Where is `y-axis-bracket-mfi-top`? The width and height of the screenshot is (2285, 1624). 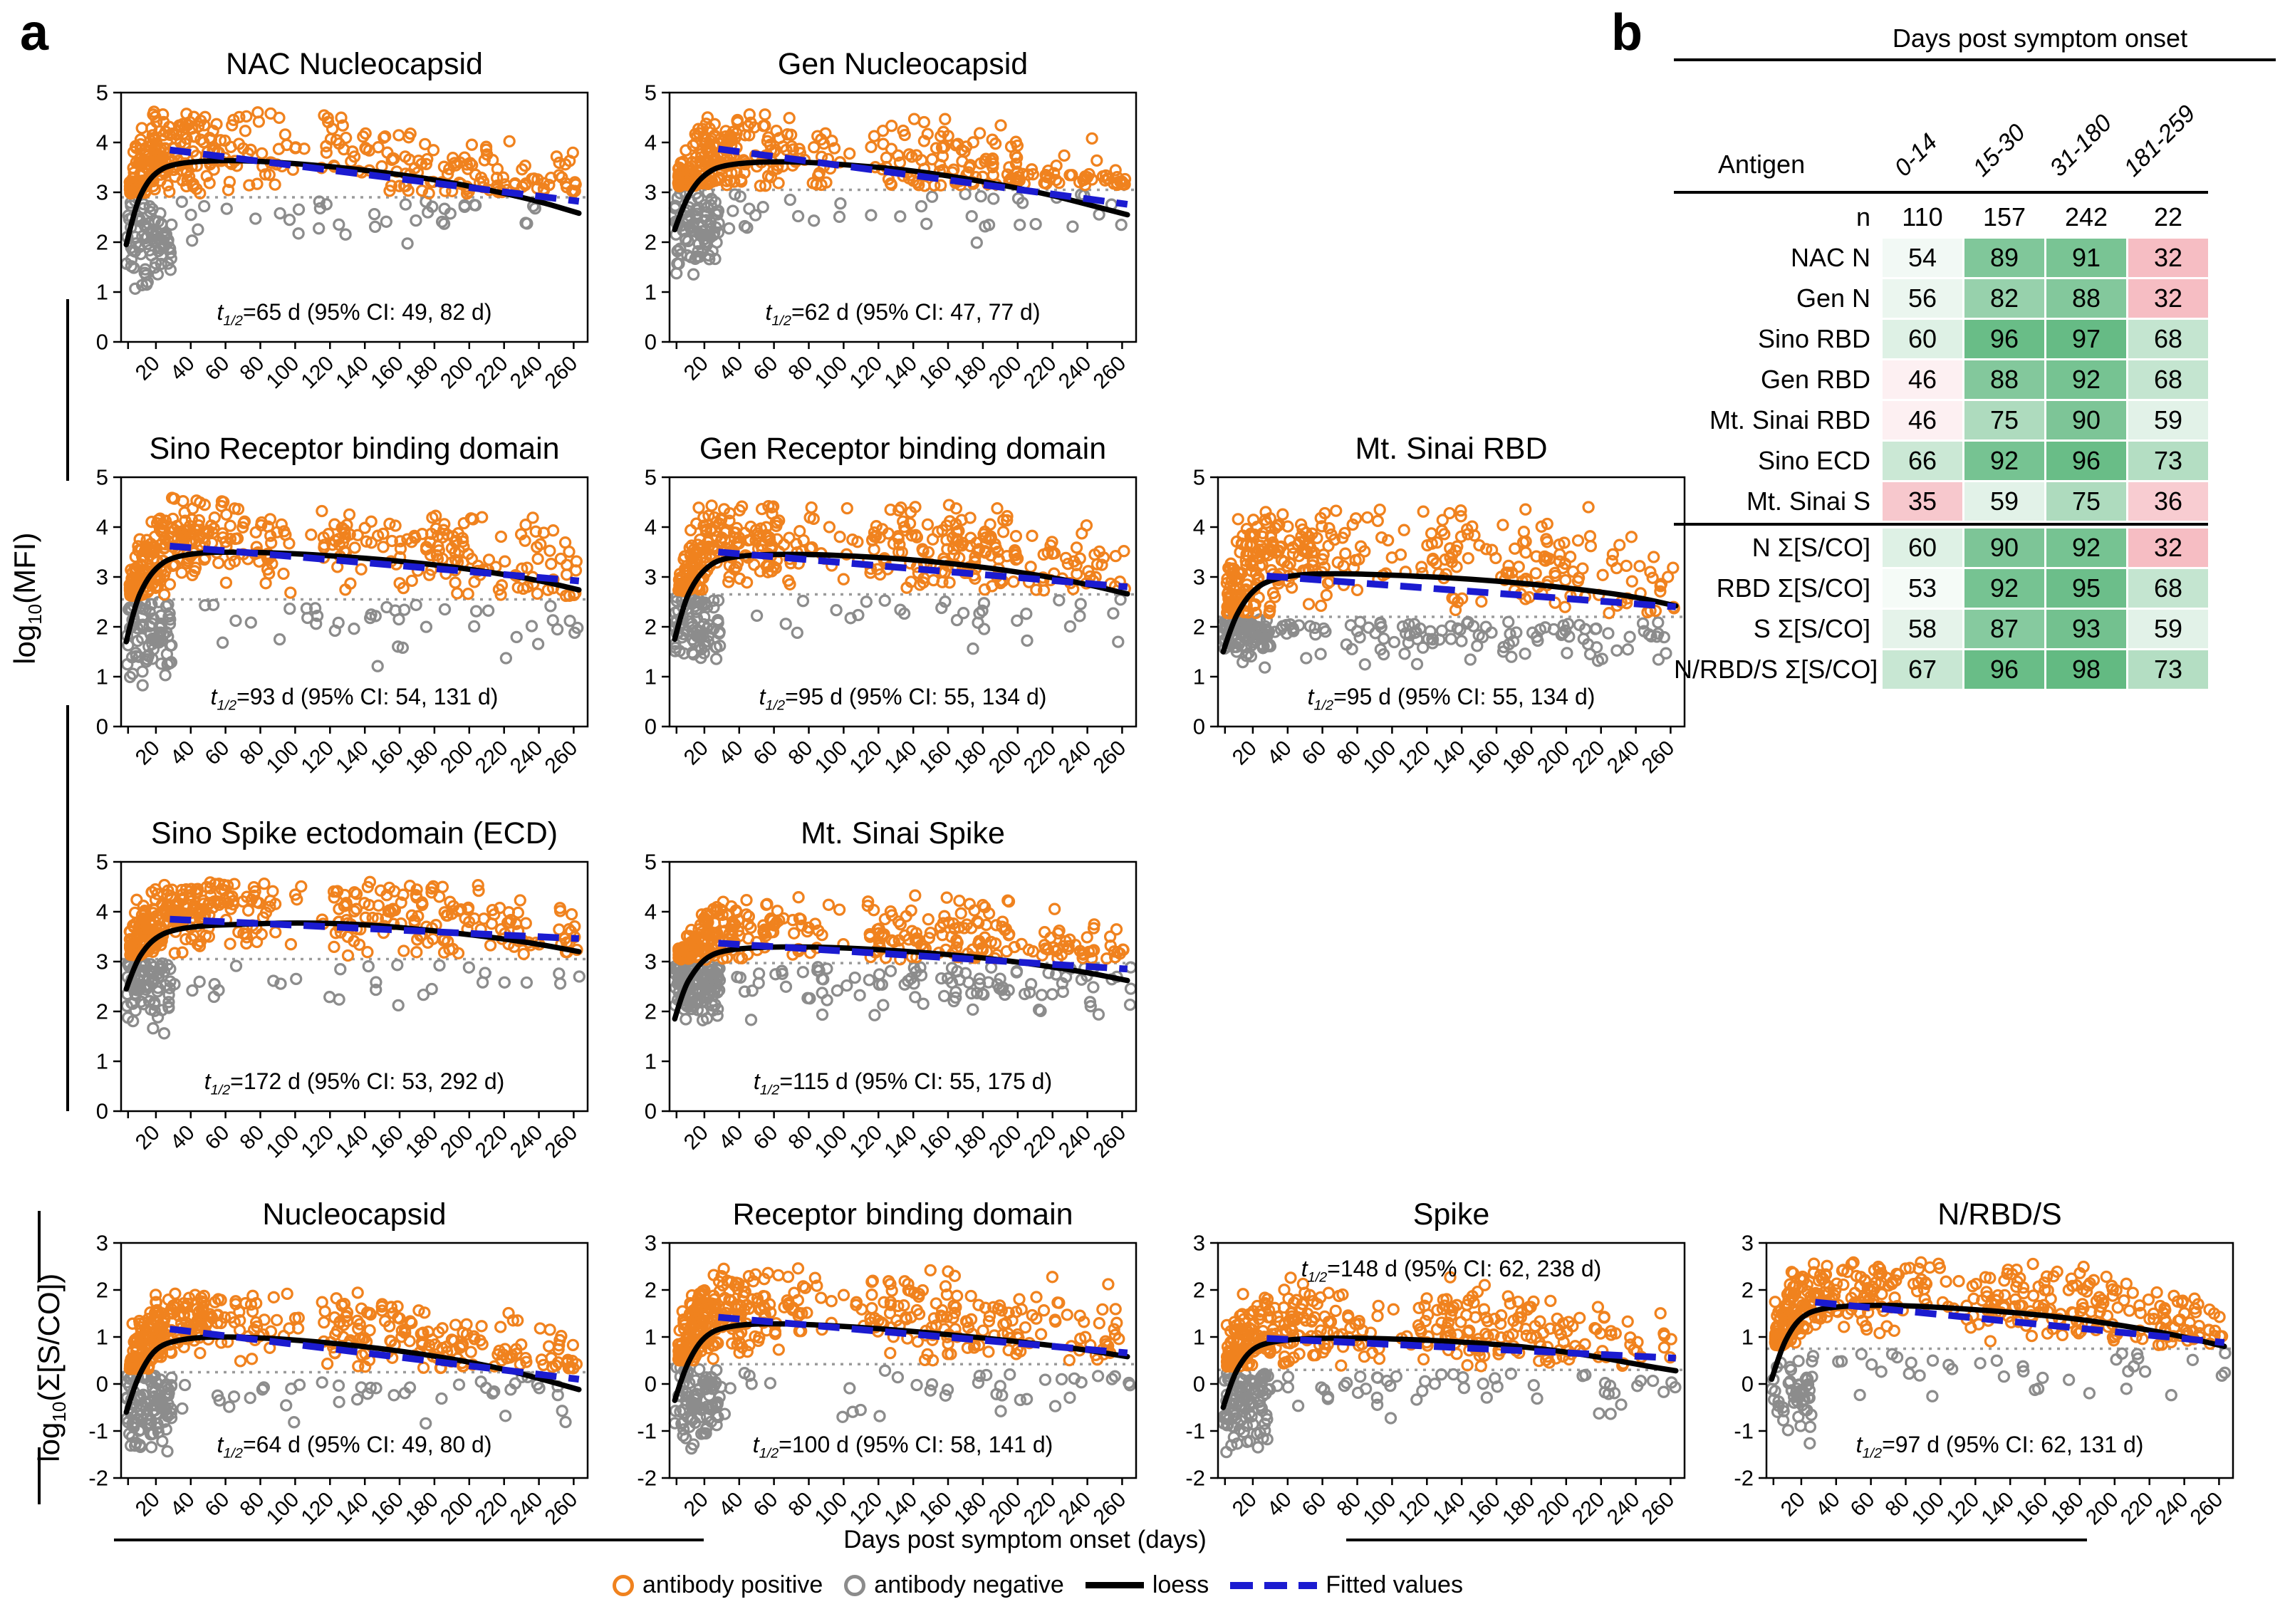 y-axis-bracket-mfi-top is located at coordinates (67, 390).